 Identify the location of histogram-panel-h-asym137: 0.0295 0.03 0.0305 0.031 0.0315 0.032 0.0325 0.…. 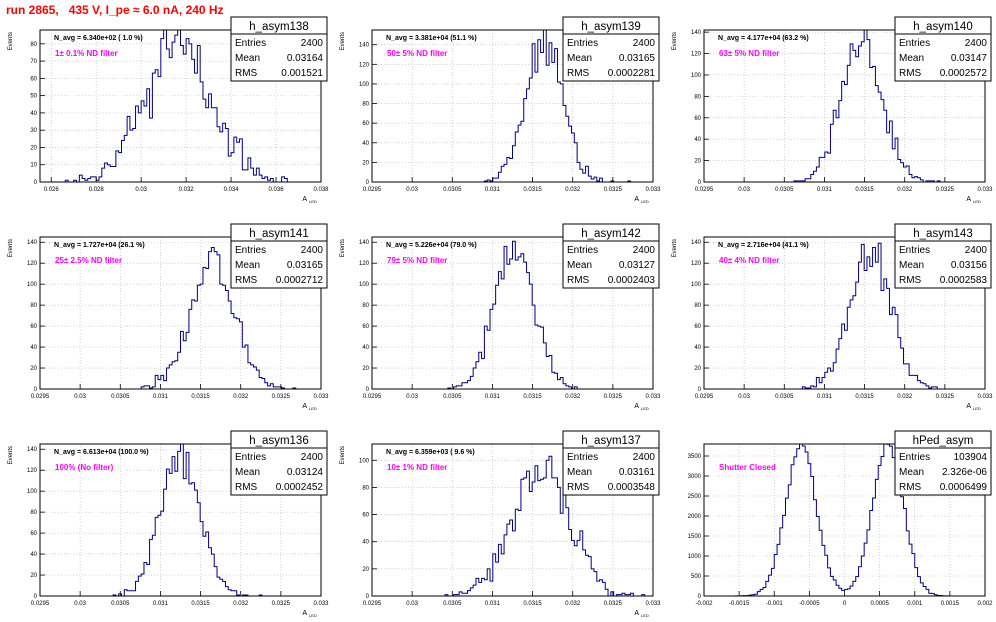
(500, 524).